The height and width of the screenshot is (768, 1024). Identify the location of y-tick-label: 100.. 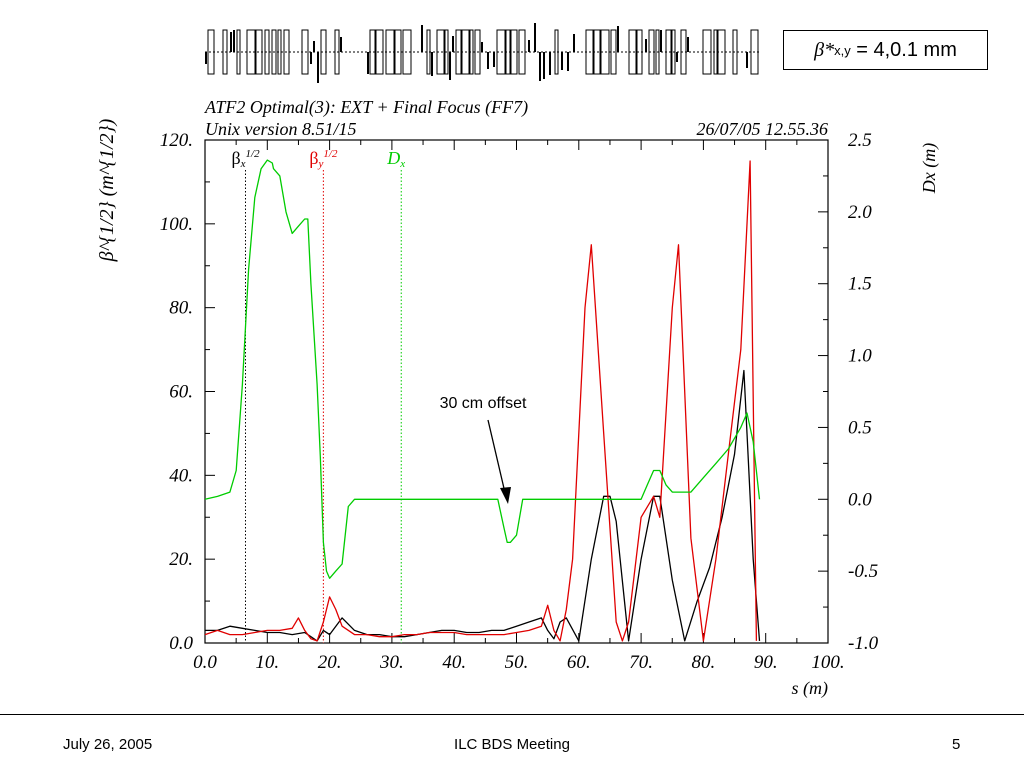
(176, 224).